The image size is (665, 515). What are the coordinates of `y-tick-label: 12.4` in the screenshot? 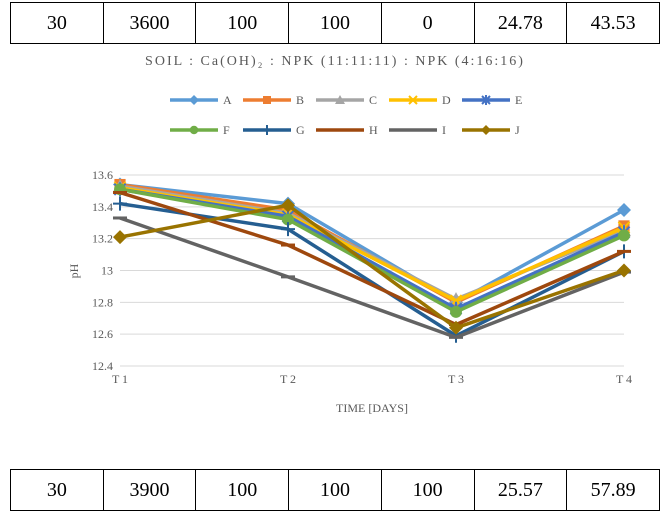 It's located at (102, 366).